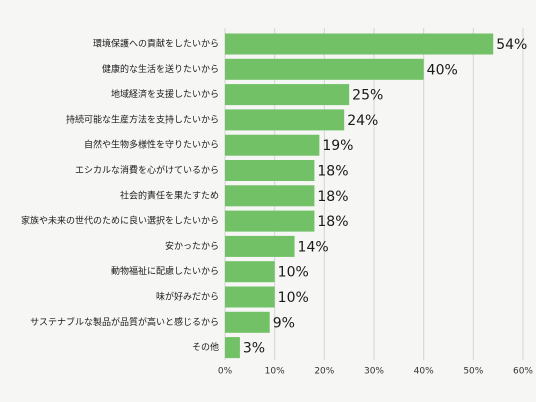 The image size is (536, 402). Describe the element at coordinates (124, 322) in the screenshot. I see `category-label: サステナブルな製品が品質が高いと感じるから` at that location.